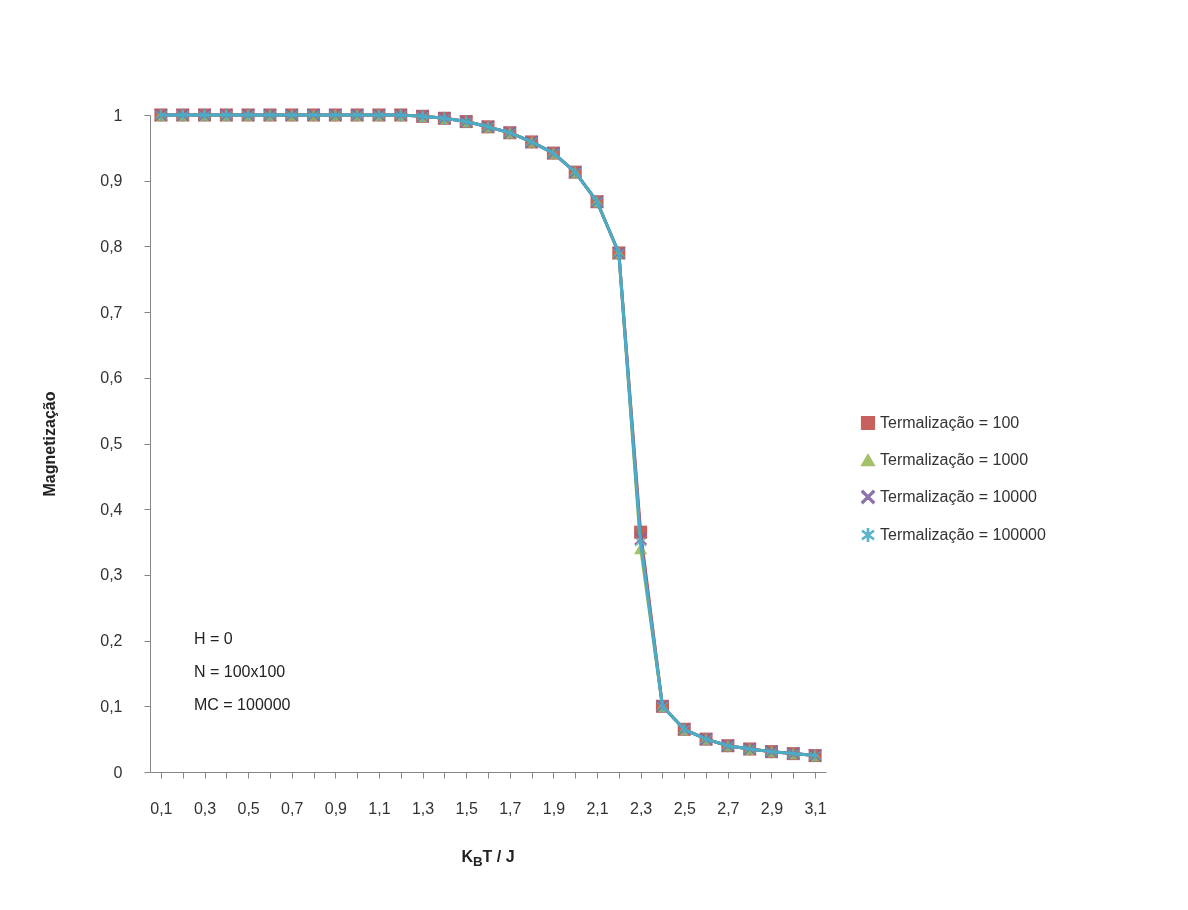 Image resolution: width=1188 pixels, height=910 pixels. I want to click on x-tick-label: 1,9, so click(554, 808).